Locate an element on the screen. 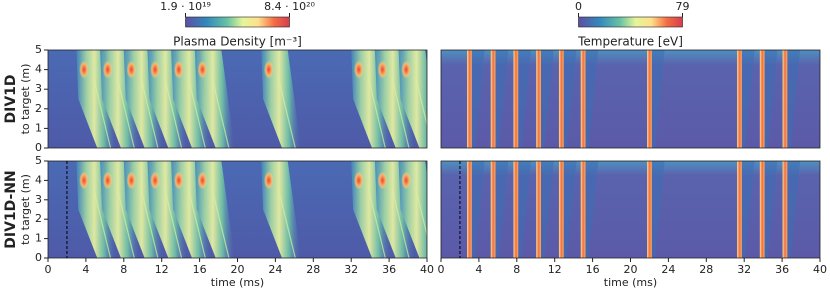  colorbar-tick-label: 0 is located at coordinates (578, 6).